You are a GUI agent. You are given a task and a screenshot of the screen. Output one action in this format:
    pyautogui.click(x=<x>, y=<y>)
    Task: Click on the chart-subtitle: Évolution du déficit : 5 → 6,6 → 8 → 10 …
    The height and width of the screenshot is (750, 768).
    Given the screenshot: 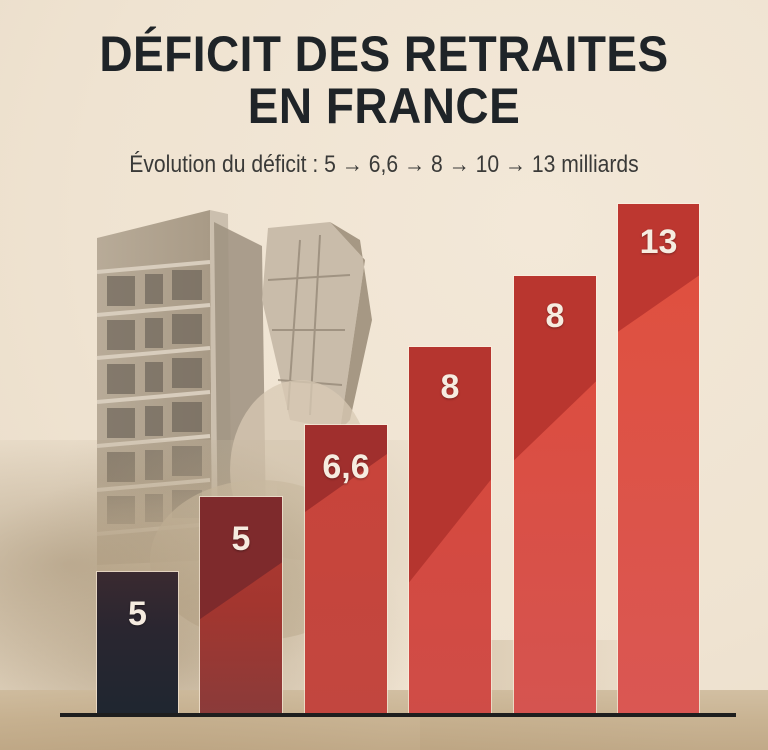 What is the action you would take?
    pyautogui.click(x=384, y=164)
    